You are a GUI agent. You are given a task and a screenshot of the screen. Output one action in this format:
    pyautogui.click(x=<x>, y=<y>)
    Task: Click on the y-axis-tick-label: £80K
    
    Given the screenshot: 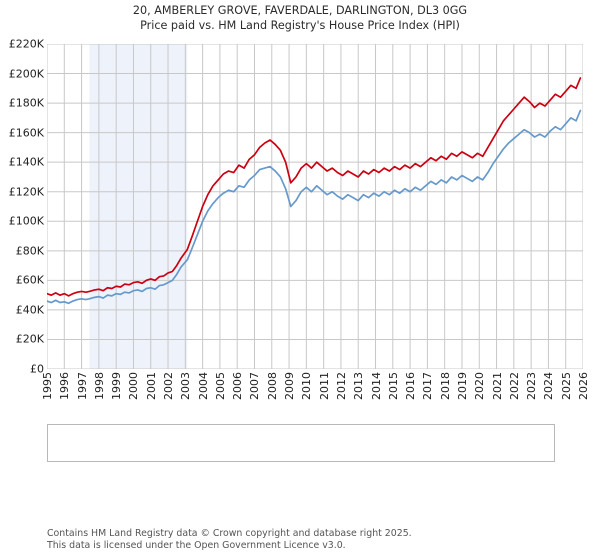 What is the action you would take?
    pyautogui.click(x=29, y=251)
    